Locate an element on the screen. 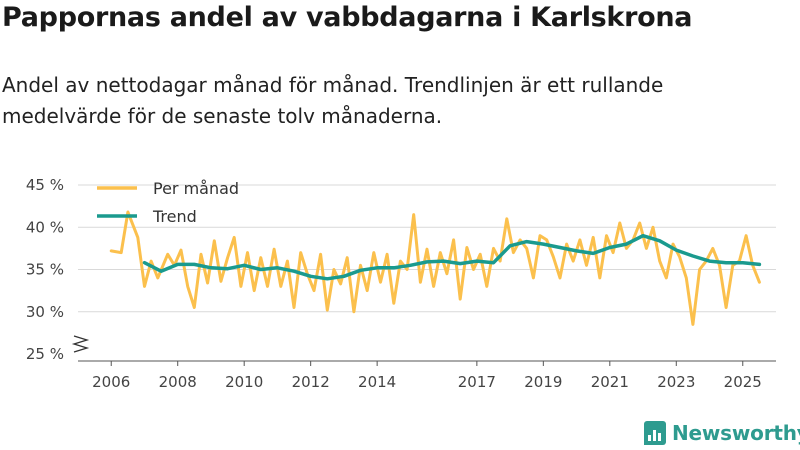  x-axis-tick-labels: 2006 2008 2010 2012 2014 2017 2019 2021 2023 2025 is located at coordinates (427, 376).